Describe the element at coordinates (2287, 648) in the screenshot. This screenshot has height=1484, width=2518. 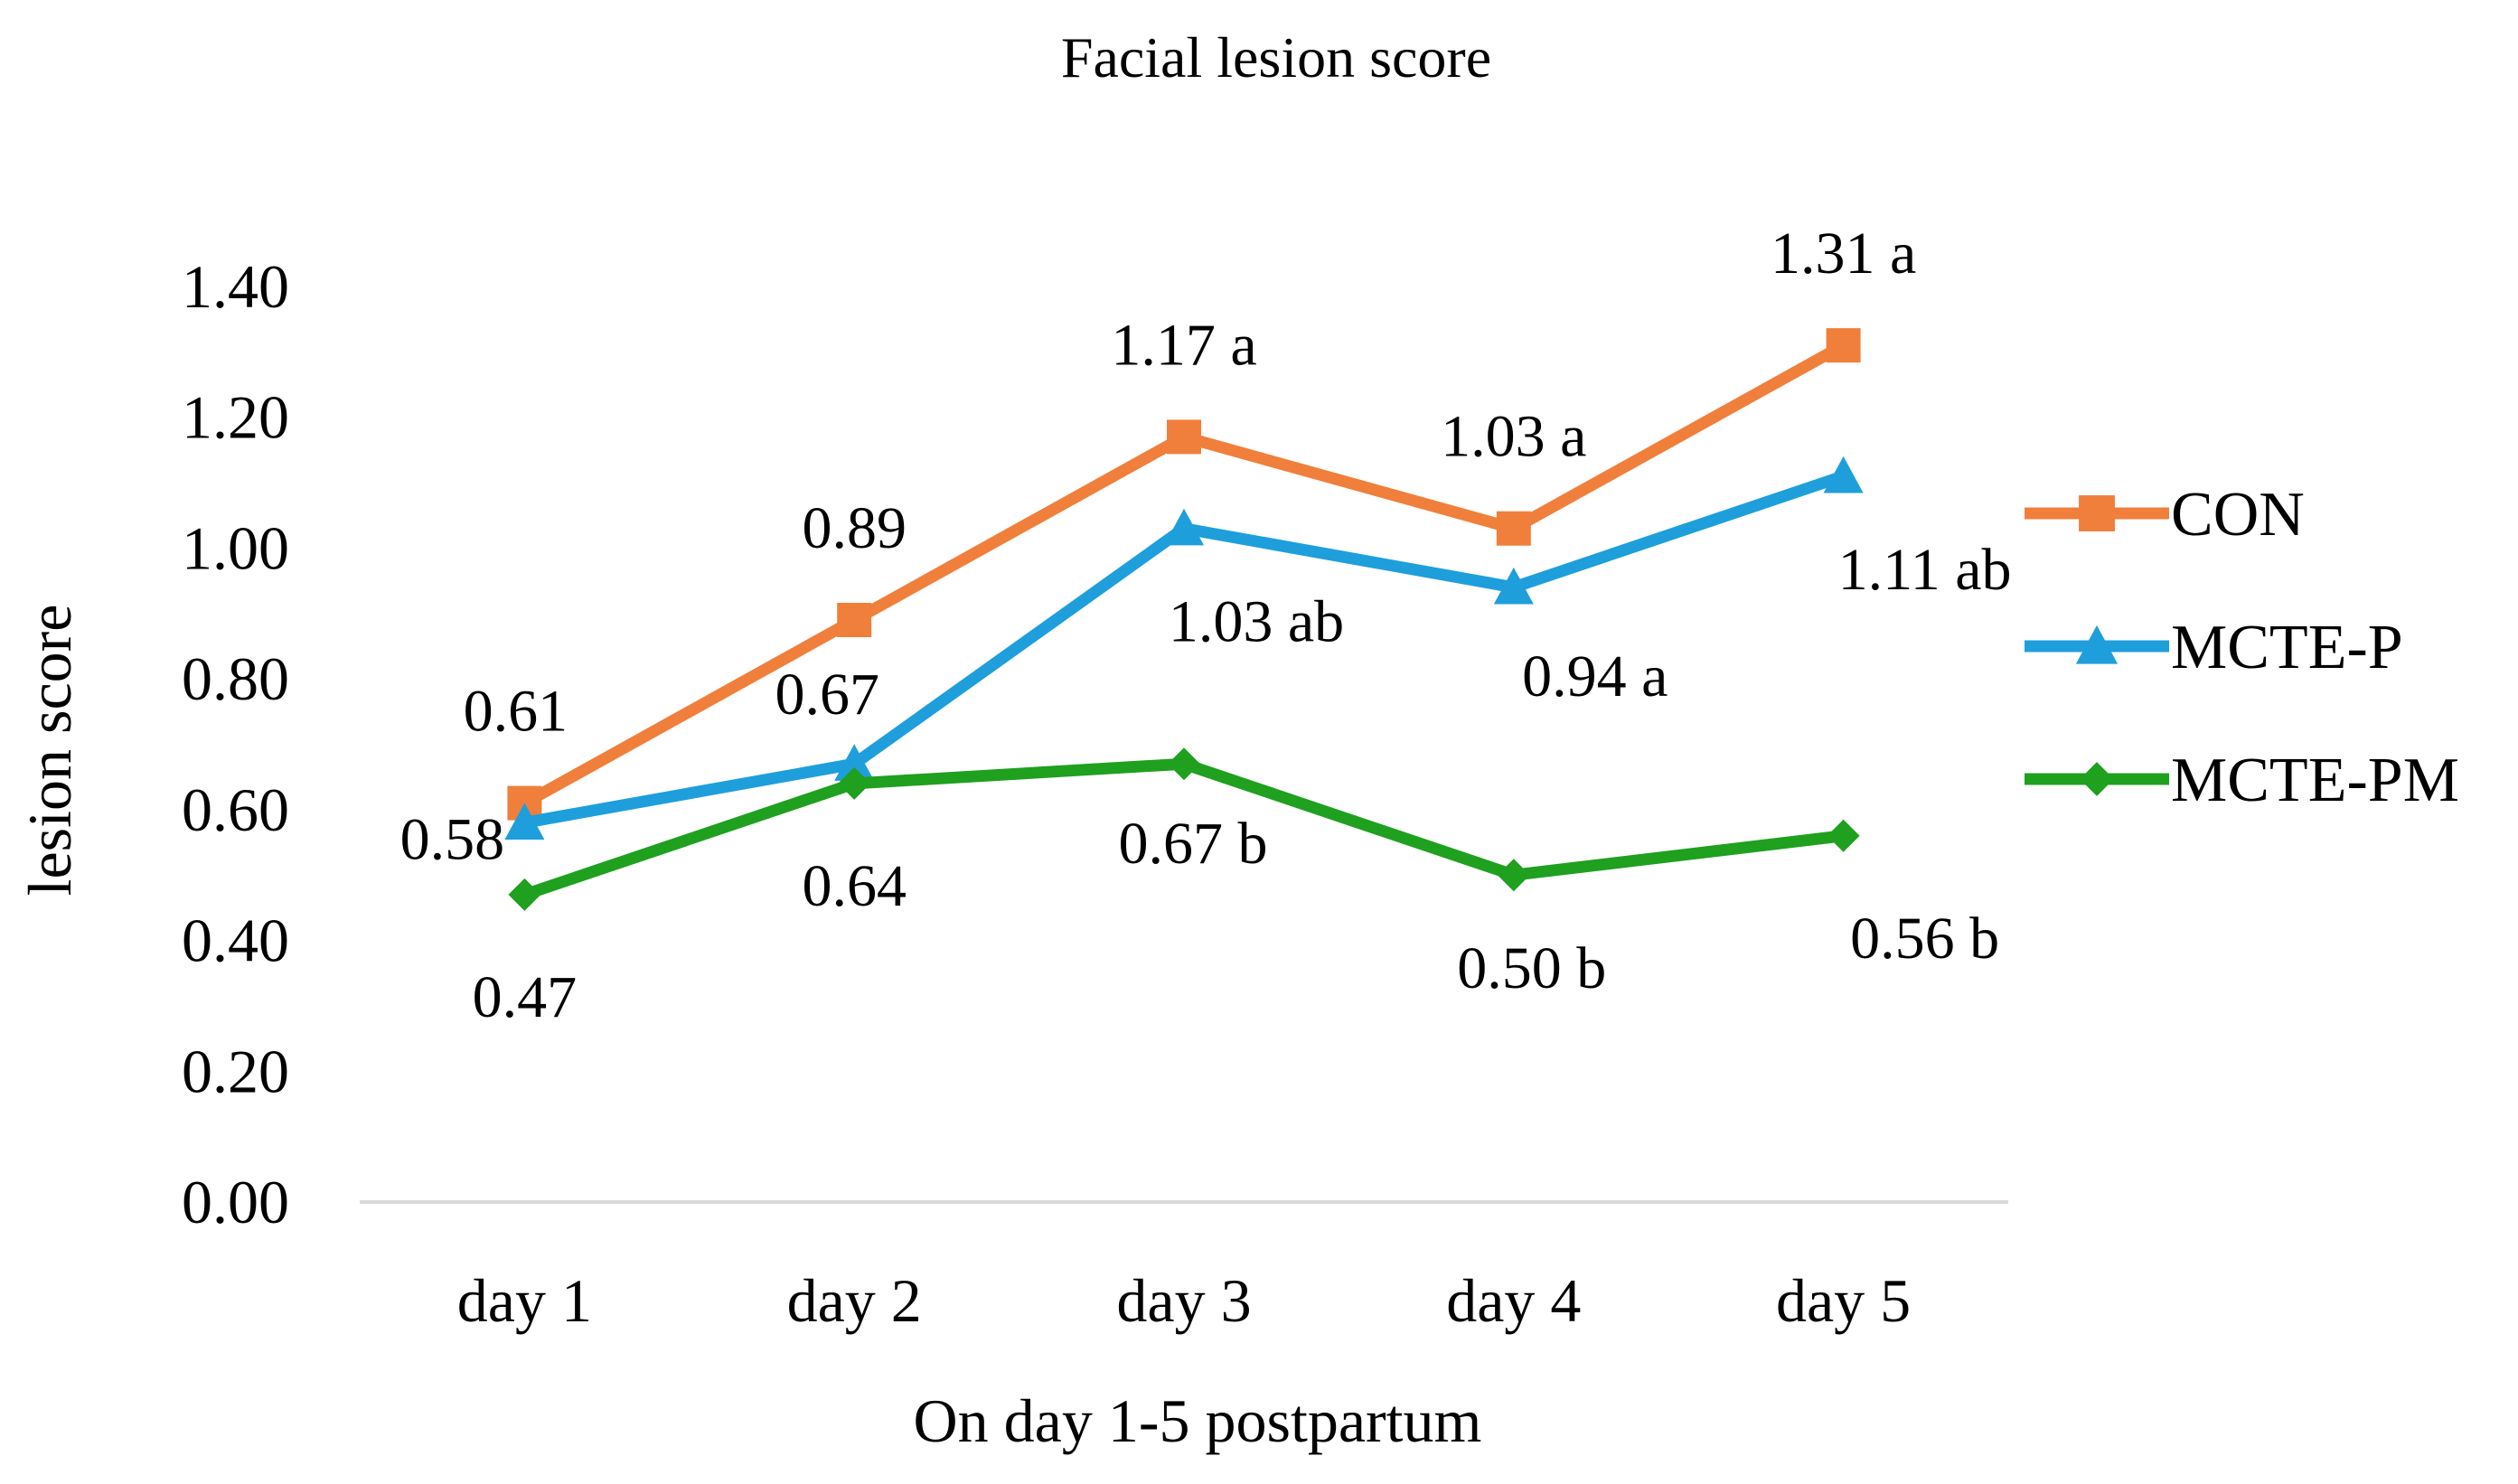
I see `legend-label: MCTE-P` at that location.